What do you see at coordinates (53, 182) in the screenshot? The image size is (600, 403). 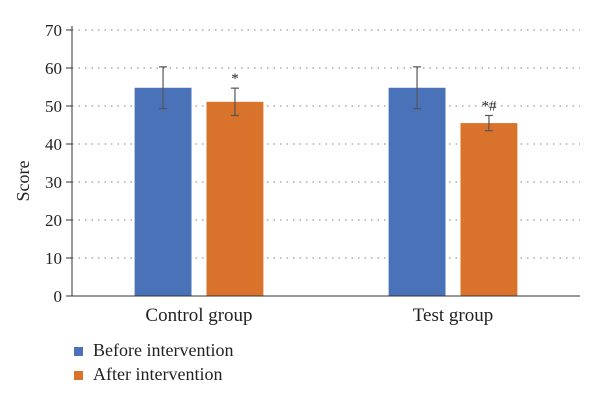 I see `y-tick-label: 30` at bounding box center [53, 182].